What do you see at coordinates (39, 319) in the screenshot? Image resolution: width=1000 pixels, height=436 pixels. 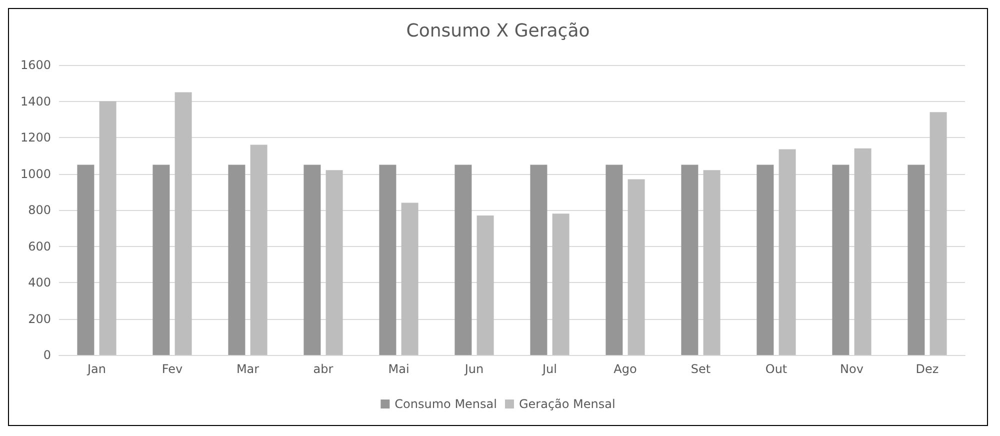 I see `y-tick-label: 200` at bounding box center [39, 319].